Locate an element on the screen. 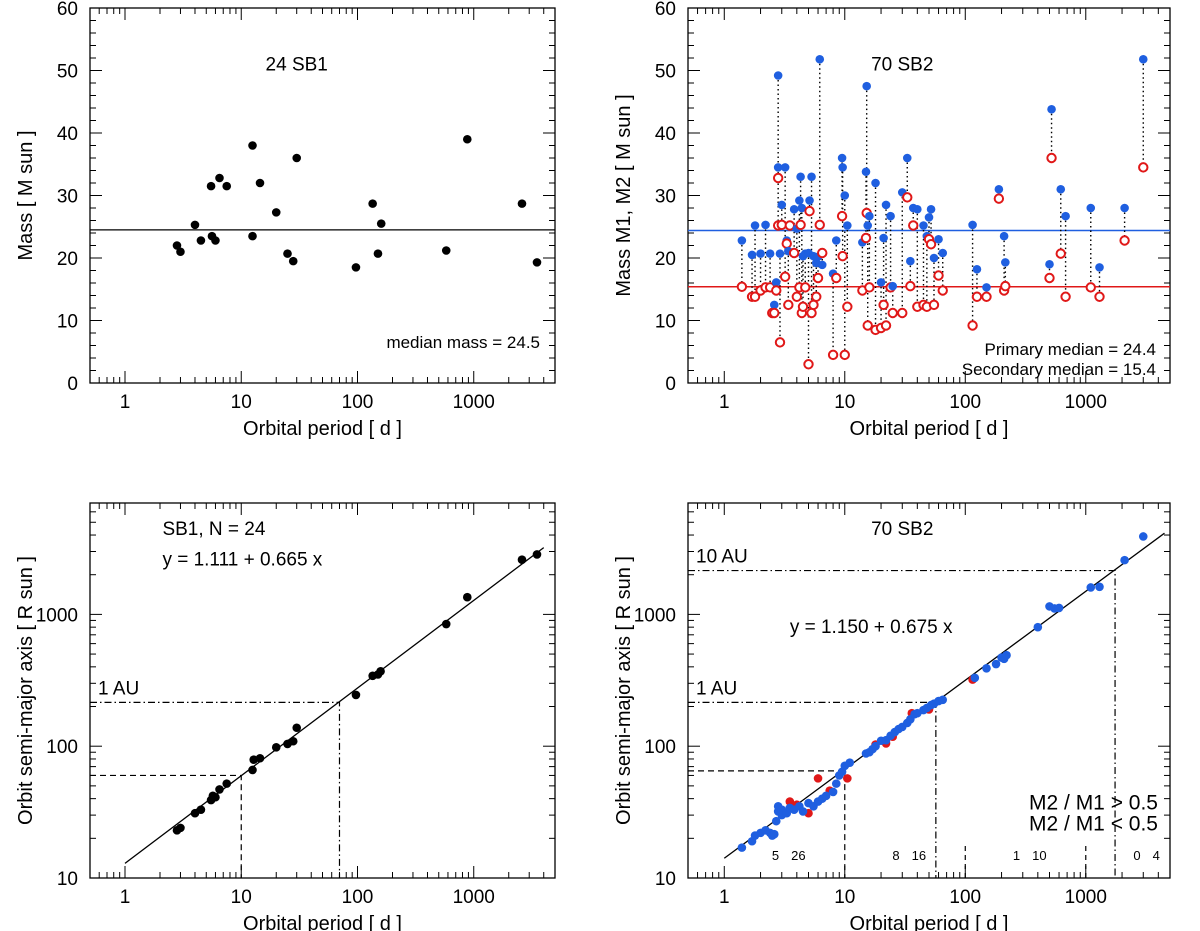 The height and width of the screenshot is (931, 1200). y-tick-label: 0 is located at coordinates (670, 384).